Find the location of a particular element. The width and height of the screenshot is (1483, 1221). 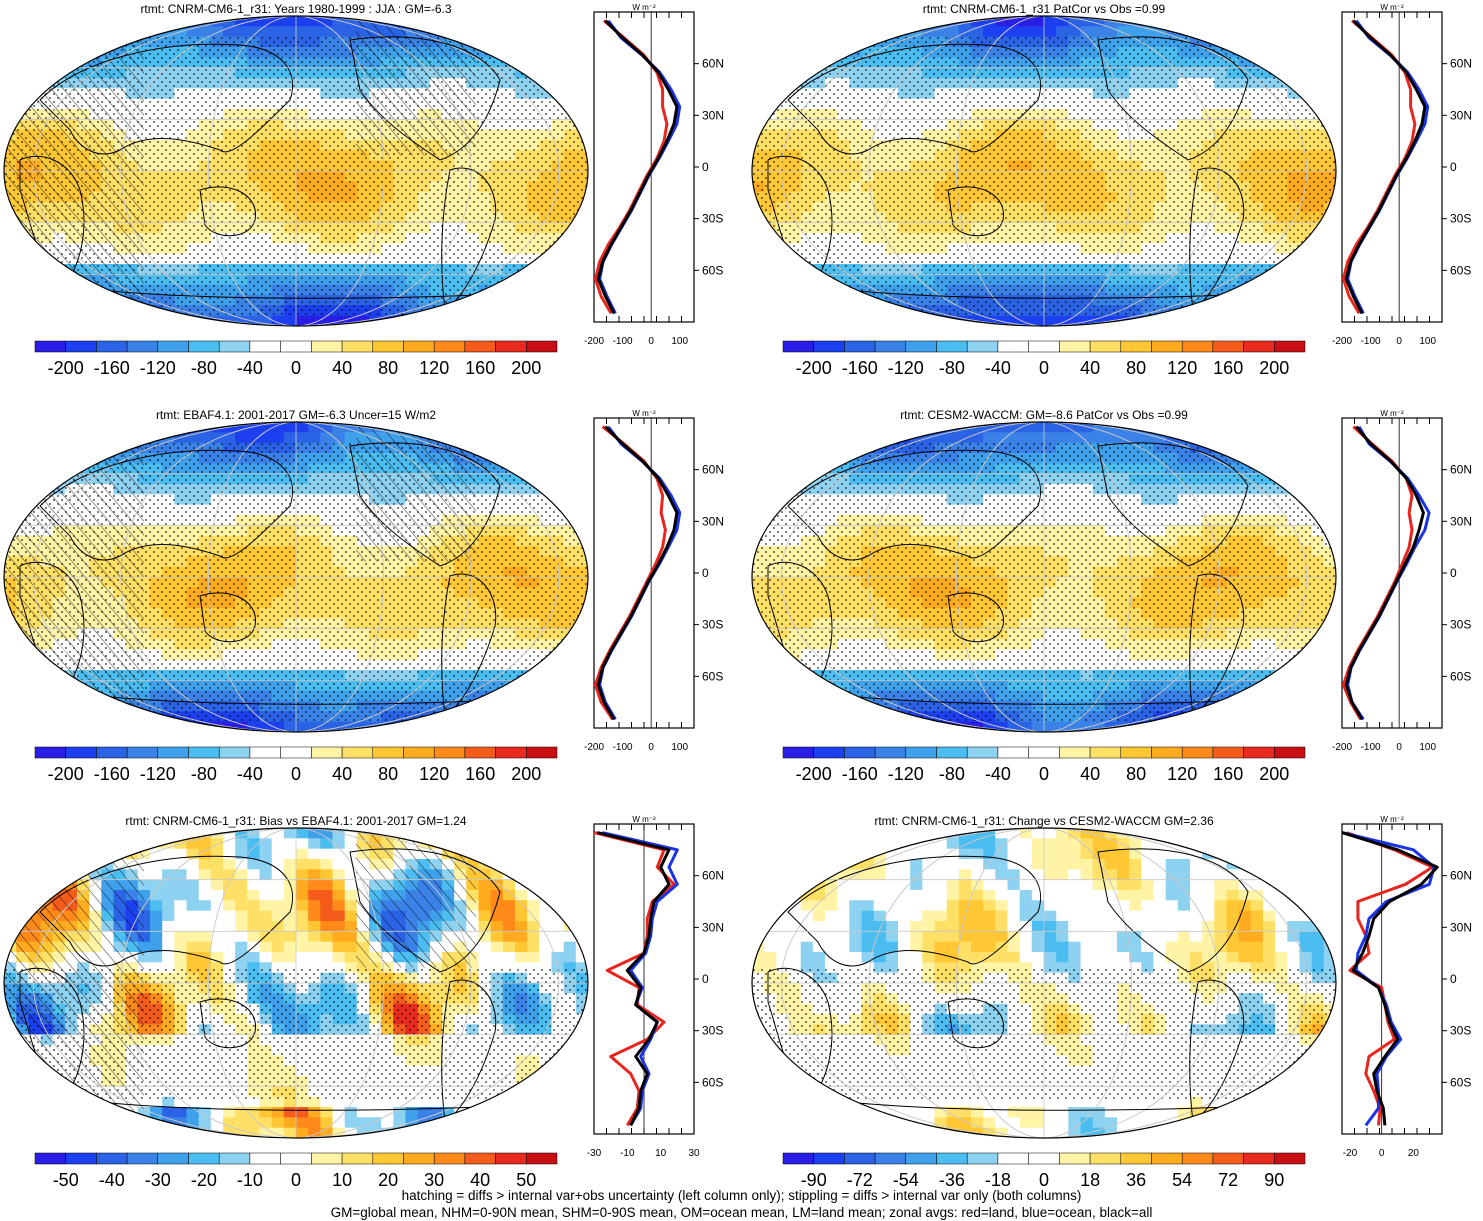

colorbar-tick-label: 80 is located at coordinates (1136, 368).